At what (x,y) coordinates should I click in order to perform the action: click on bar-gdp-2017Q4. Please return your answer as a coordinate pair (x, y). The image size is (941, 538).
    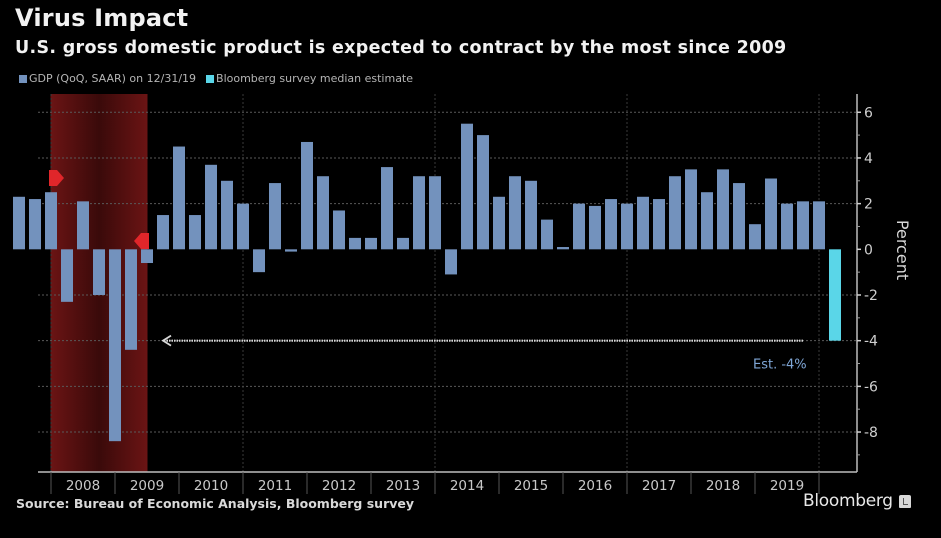
    Looking at the image, I should click on (691, 209).